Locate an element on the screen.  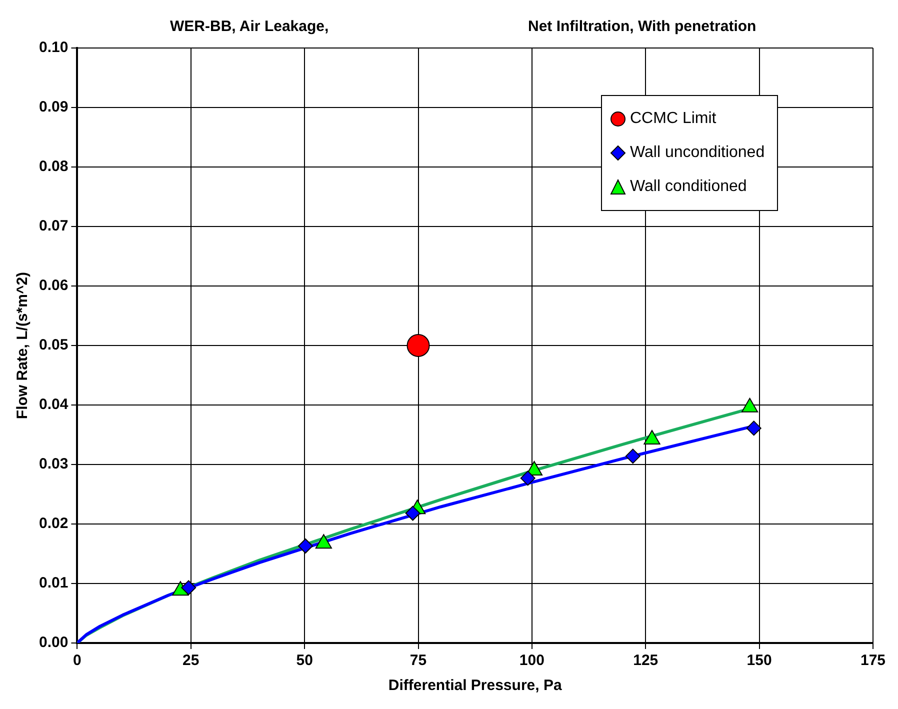
y-tick-label: 0.08 is located at coordinates (53, 167).